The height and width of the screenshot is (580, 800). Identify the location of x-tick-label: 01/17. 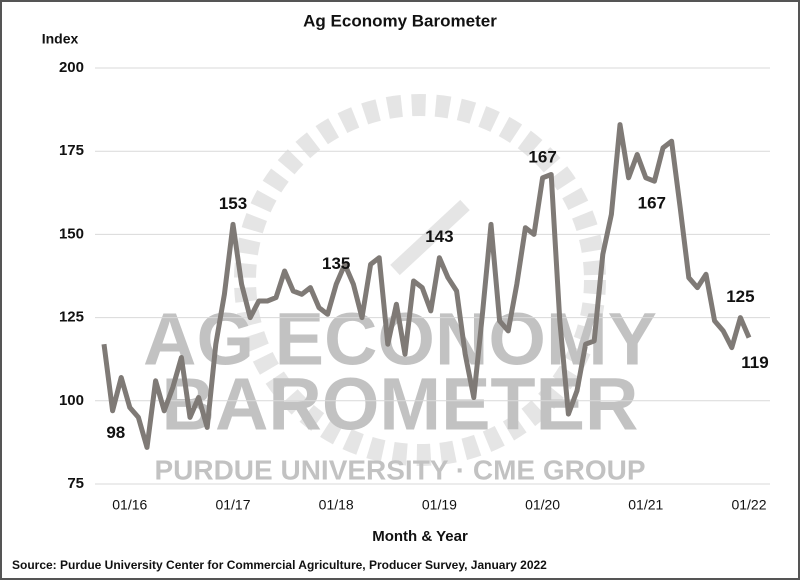
(232, 505).